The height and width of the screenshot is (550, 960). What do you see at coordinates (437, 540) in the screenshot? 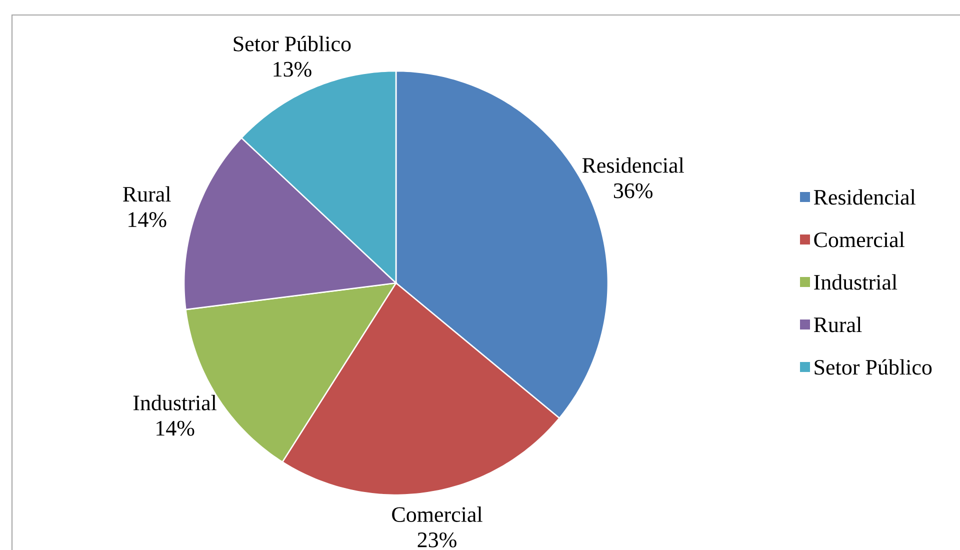
I see `data-label: 23%` at bounding box center [437, 540].